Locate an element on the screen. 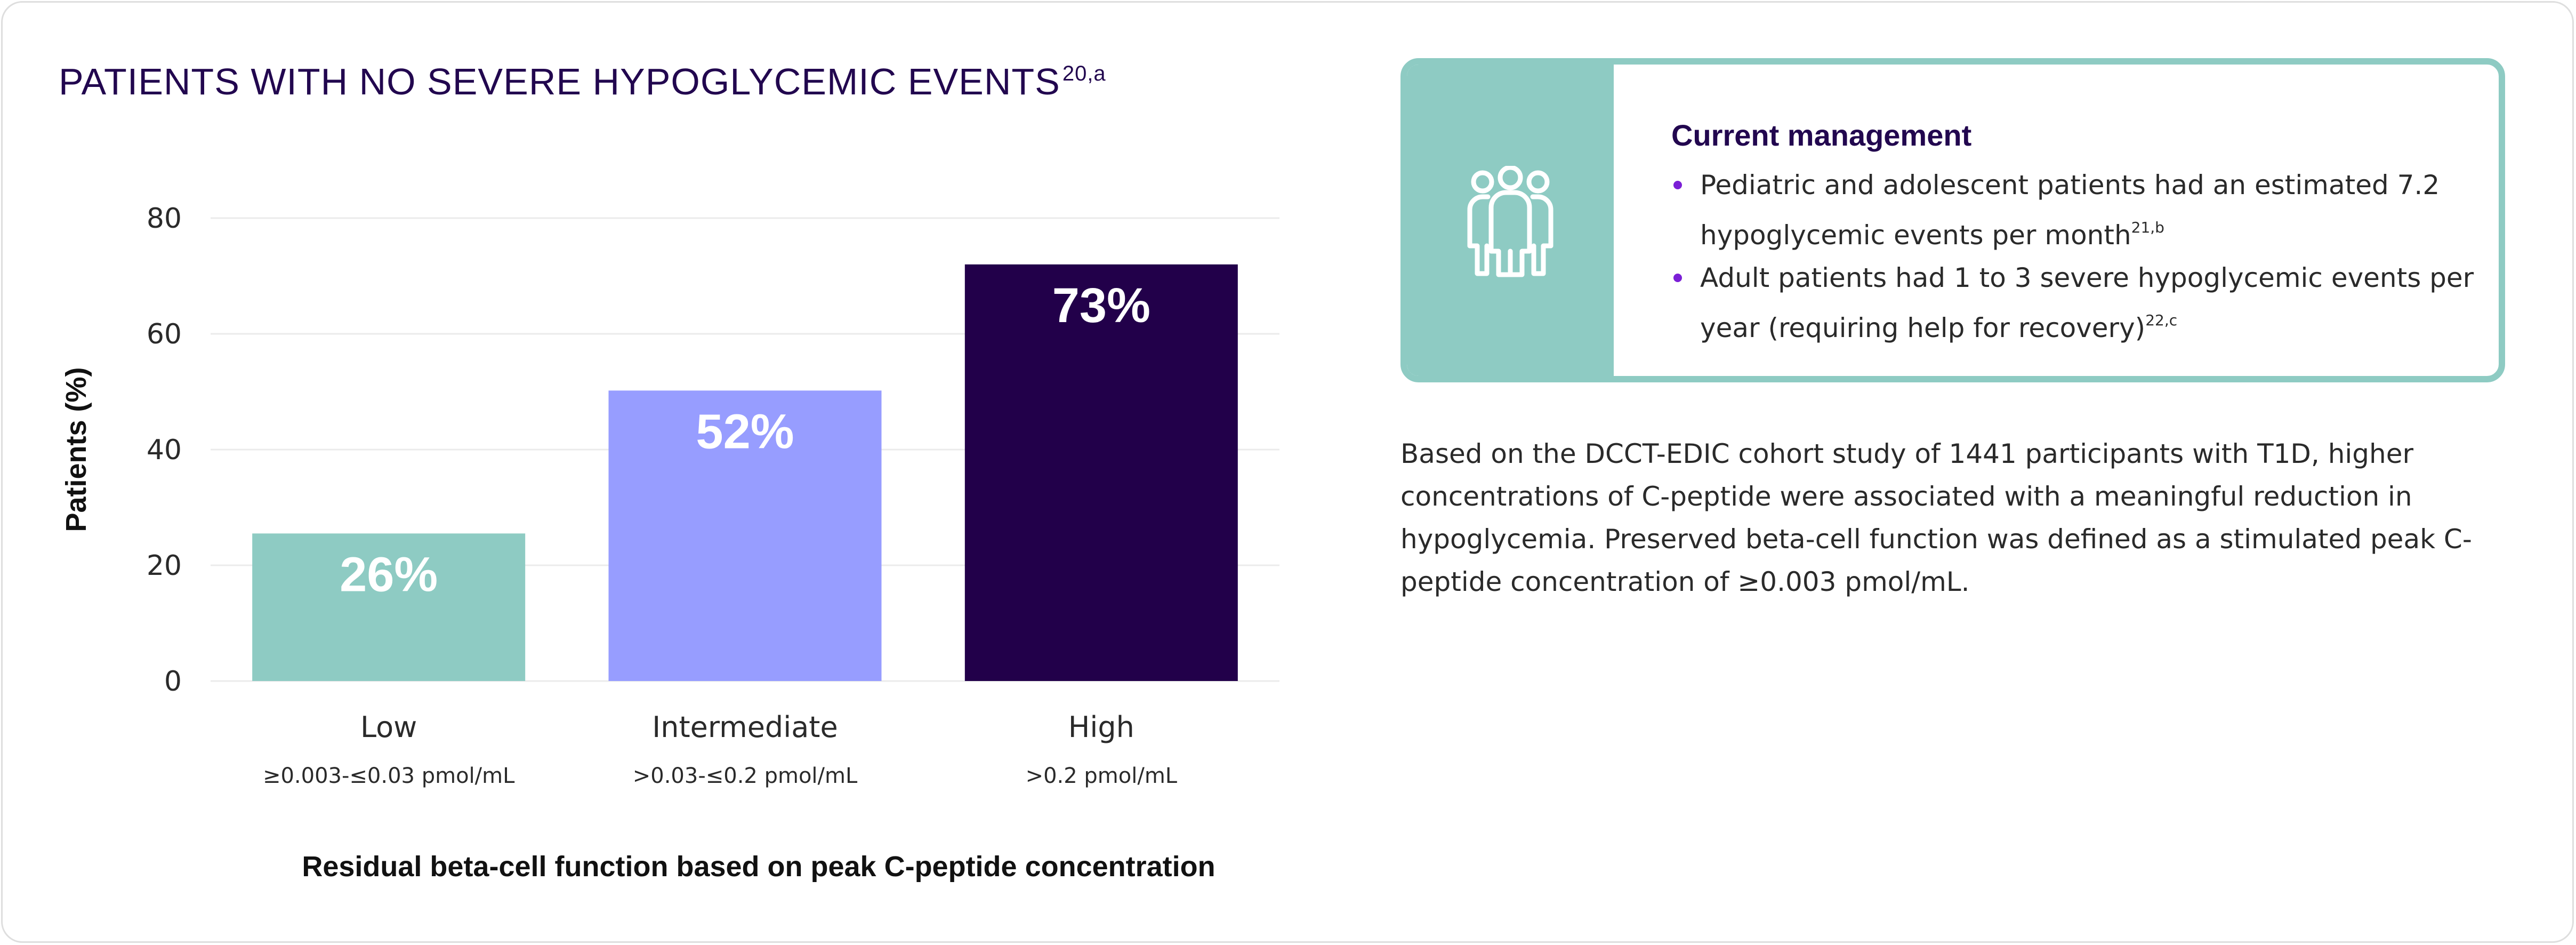  people-group-icon is located at coordinates (1510, 223).